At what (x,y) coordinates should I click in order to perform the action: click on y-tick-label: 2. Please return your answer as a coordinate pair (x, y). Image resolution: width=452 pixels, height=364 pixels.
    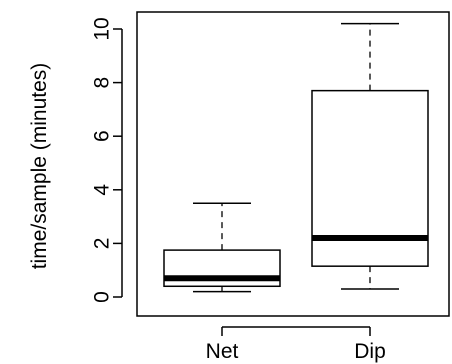
    Looking at the image, I should click on (101, 244).